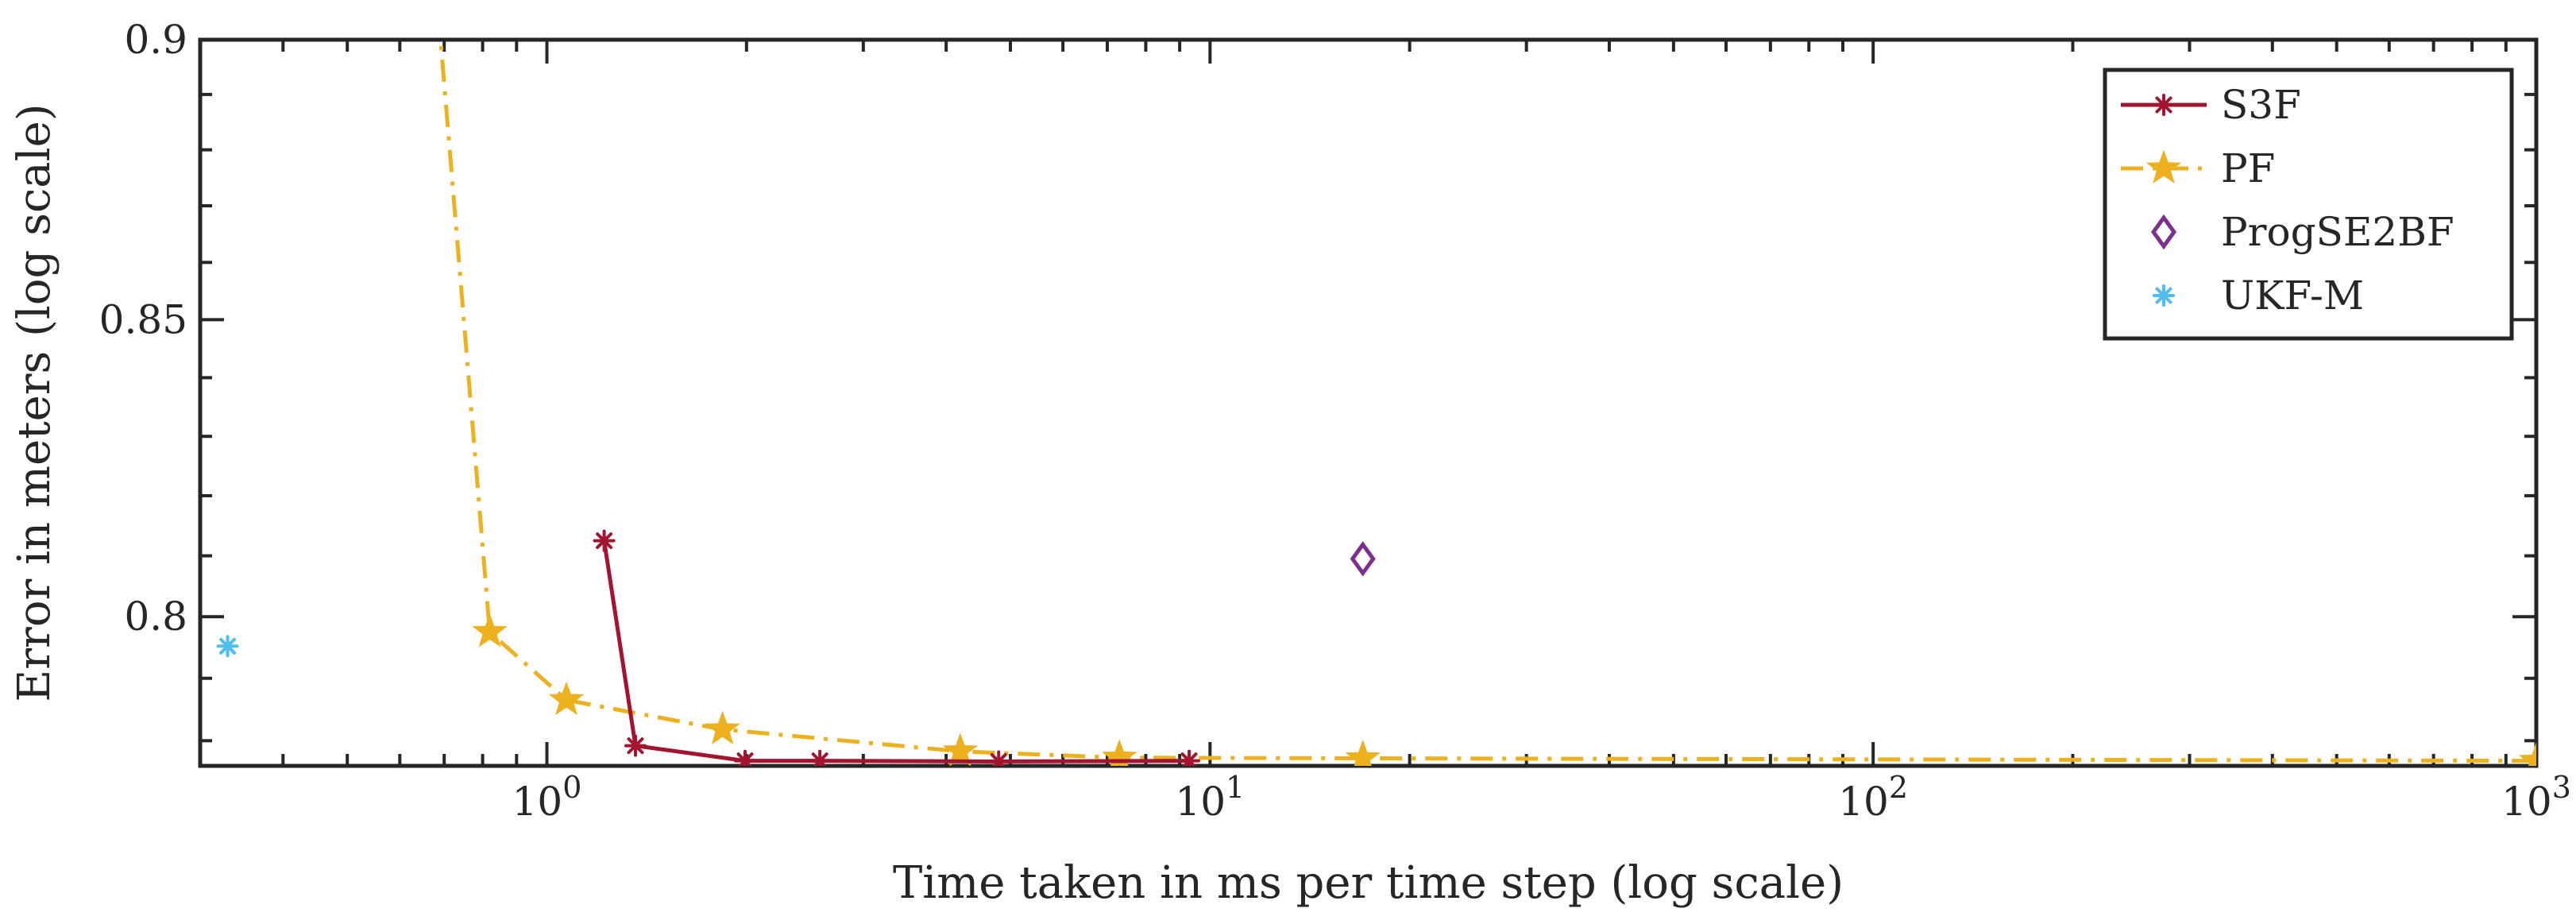 Image resolution: width=2576 pixels, height=920 pixels. I want to click on legend: S3F PF ProgSE2BF UKF-M, so click(2308, 204).